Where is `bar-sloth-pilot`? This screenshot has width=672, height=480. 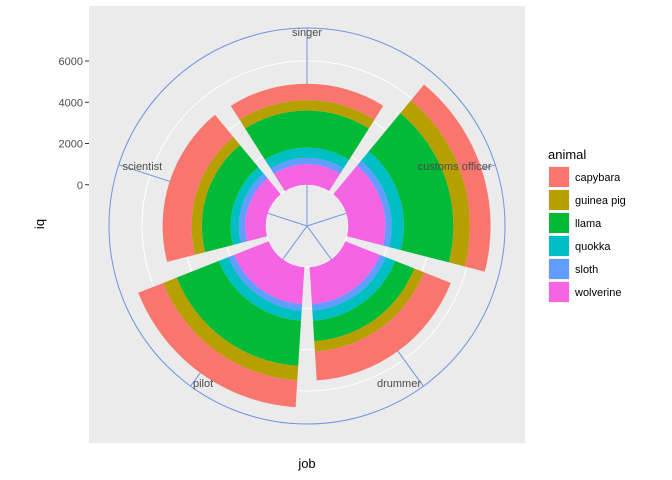 bar-sloth-pilot is located at coordinates (265, 282).